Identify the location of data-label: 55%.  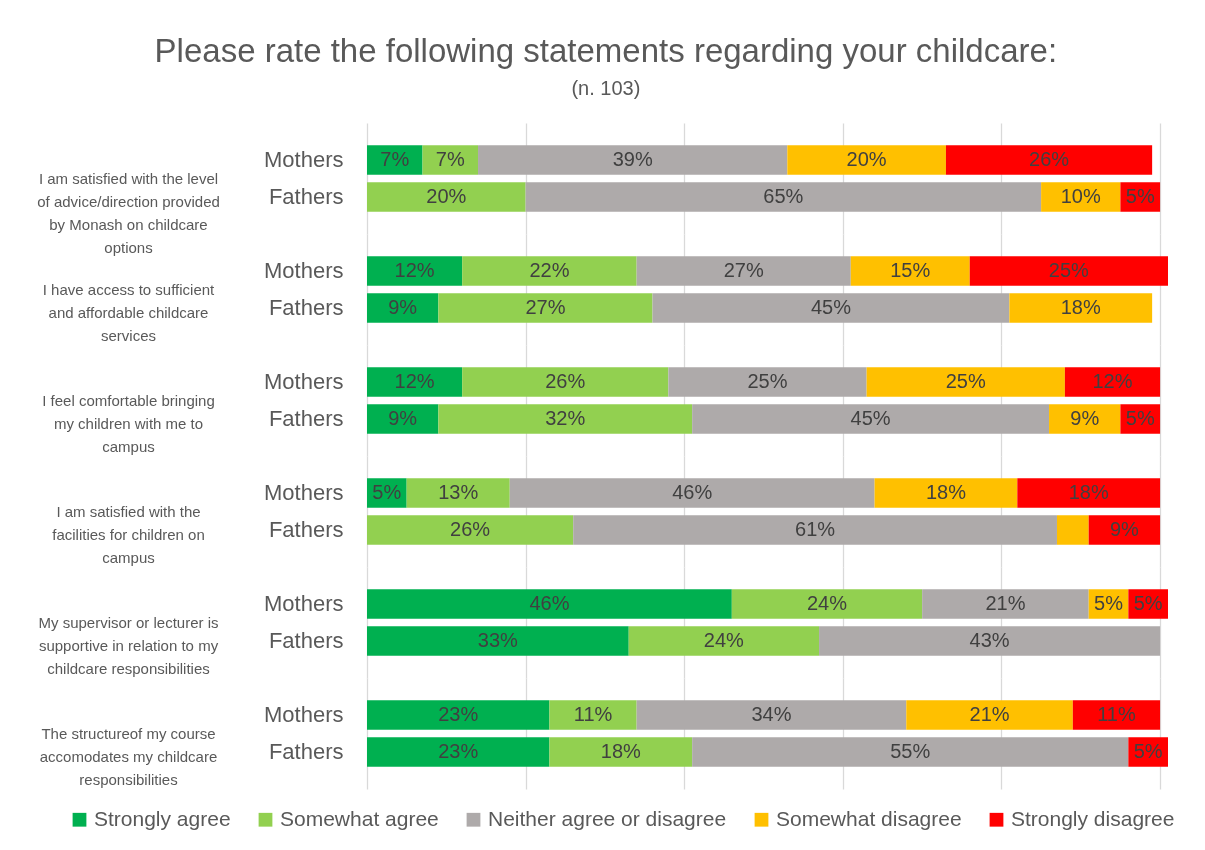
(910, 751).